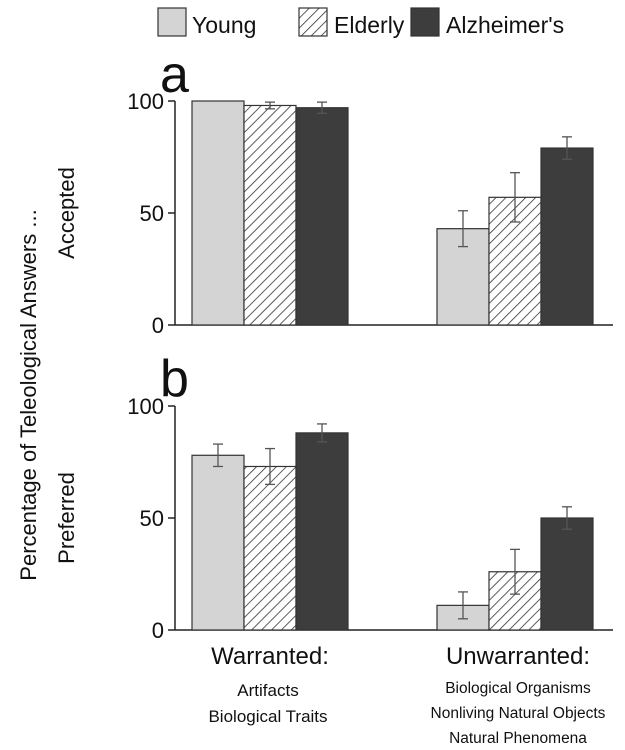 The height and width of the screenshot is (750, 625). I want to click on x-group-line-artifacts: Artifacts, so click(267, 690).